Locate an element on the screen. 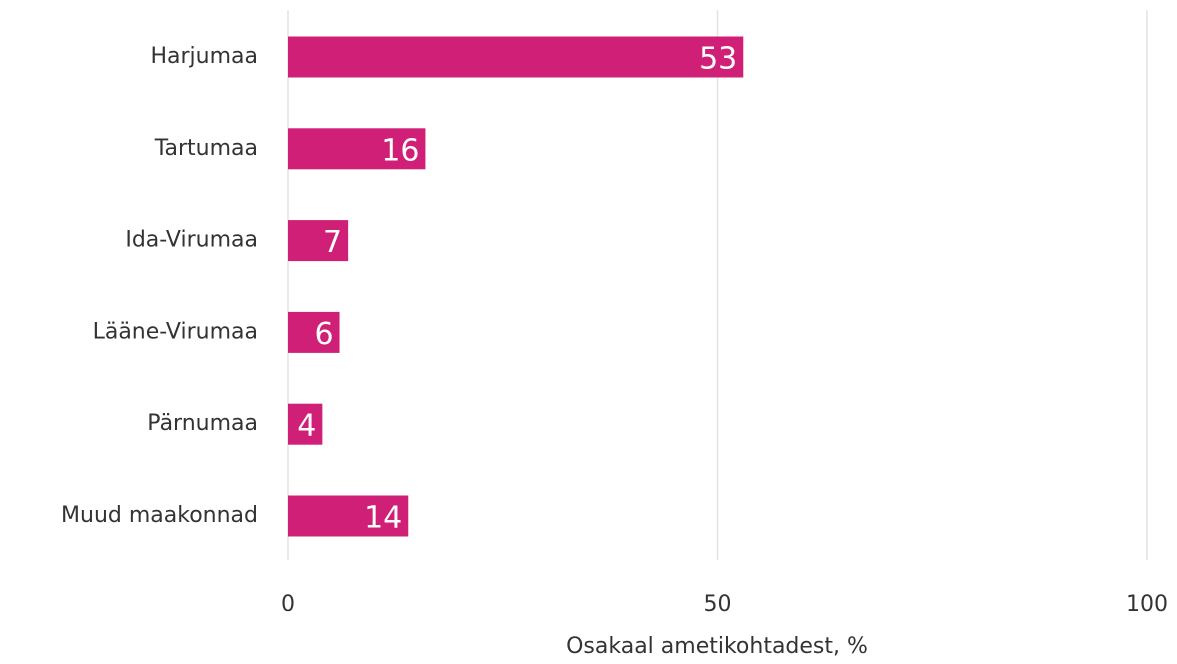 This screenshot has width=1177, height=664. y-tick-label: Ida-Virumaa is located at coordinates (191, 240).